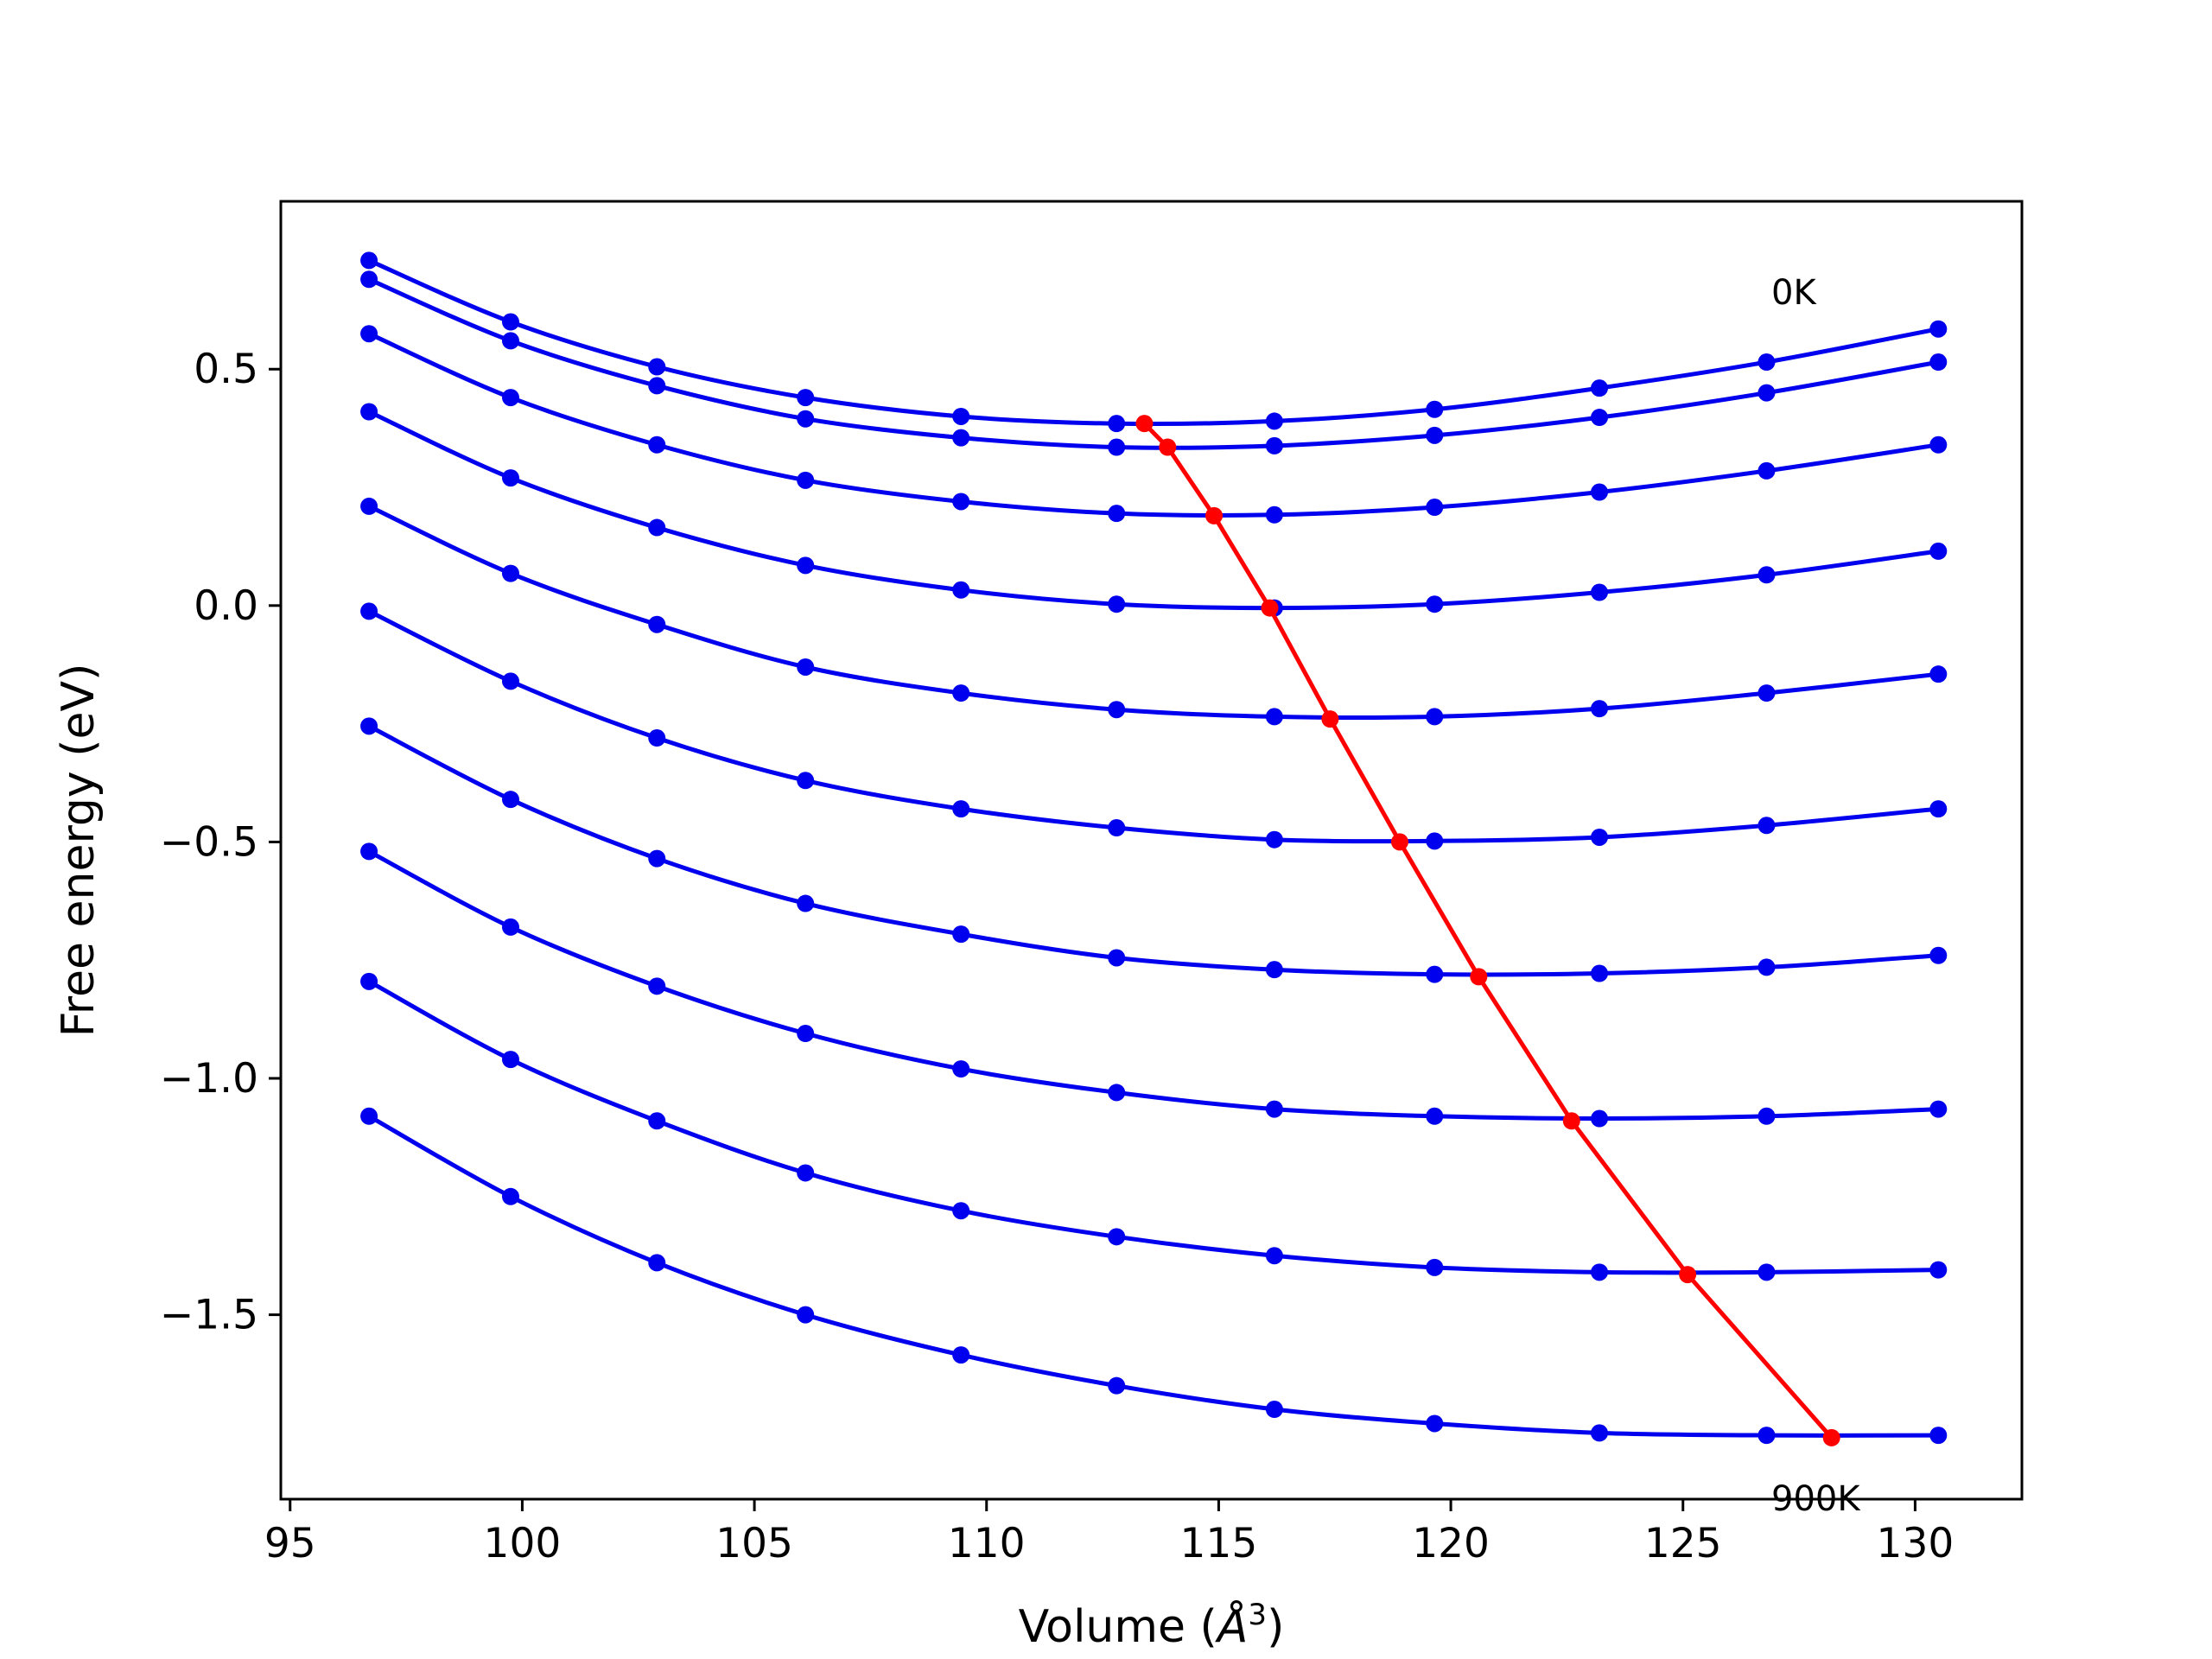 The image size is (2212, 1659). I want to click on x-tick-label: 115, so click(1219, 1543).